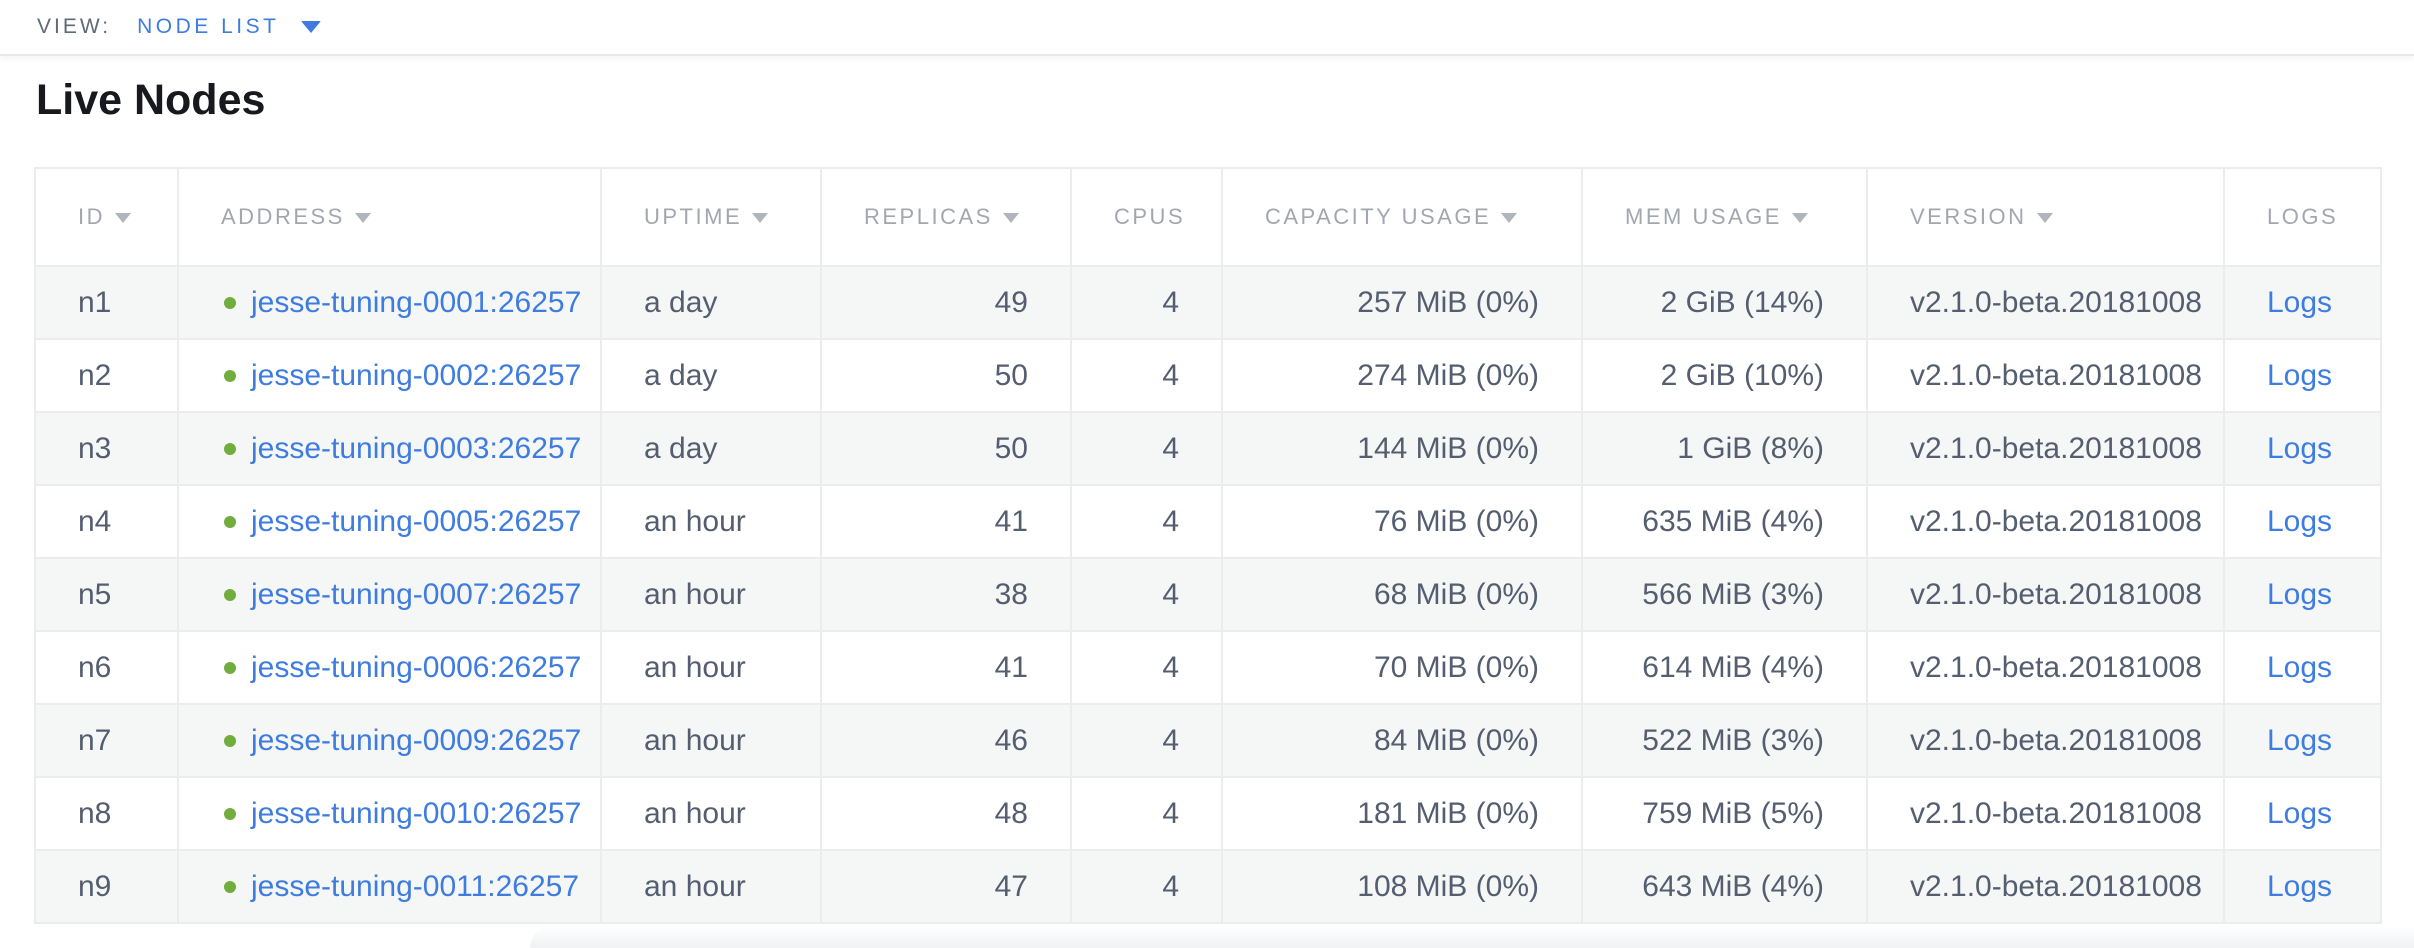  I want to click on replicas-cell: 47, so click(946, 886).